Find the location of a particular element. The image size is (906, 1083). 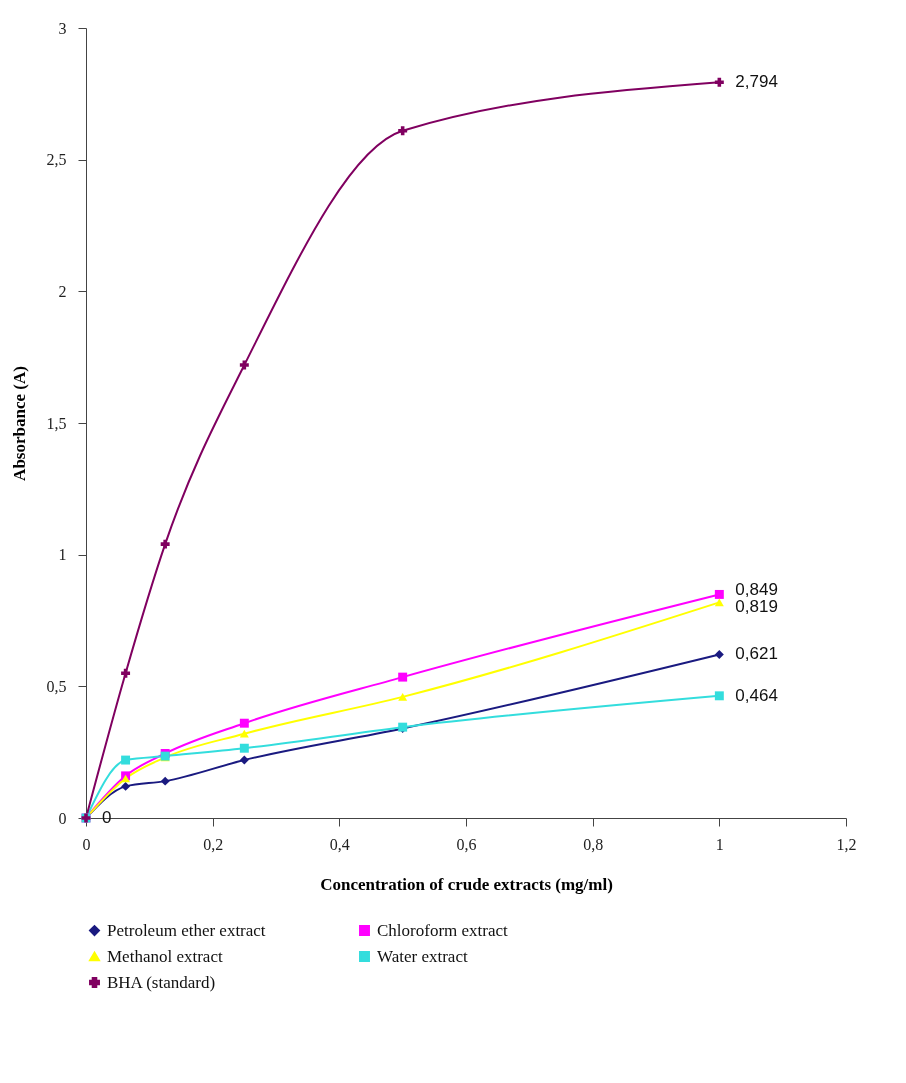

x-tick-label: 0,8 is located at coordinates (593, 844).